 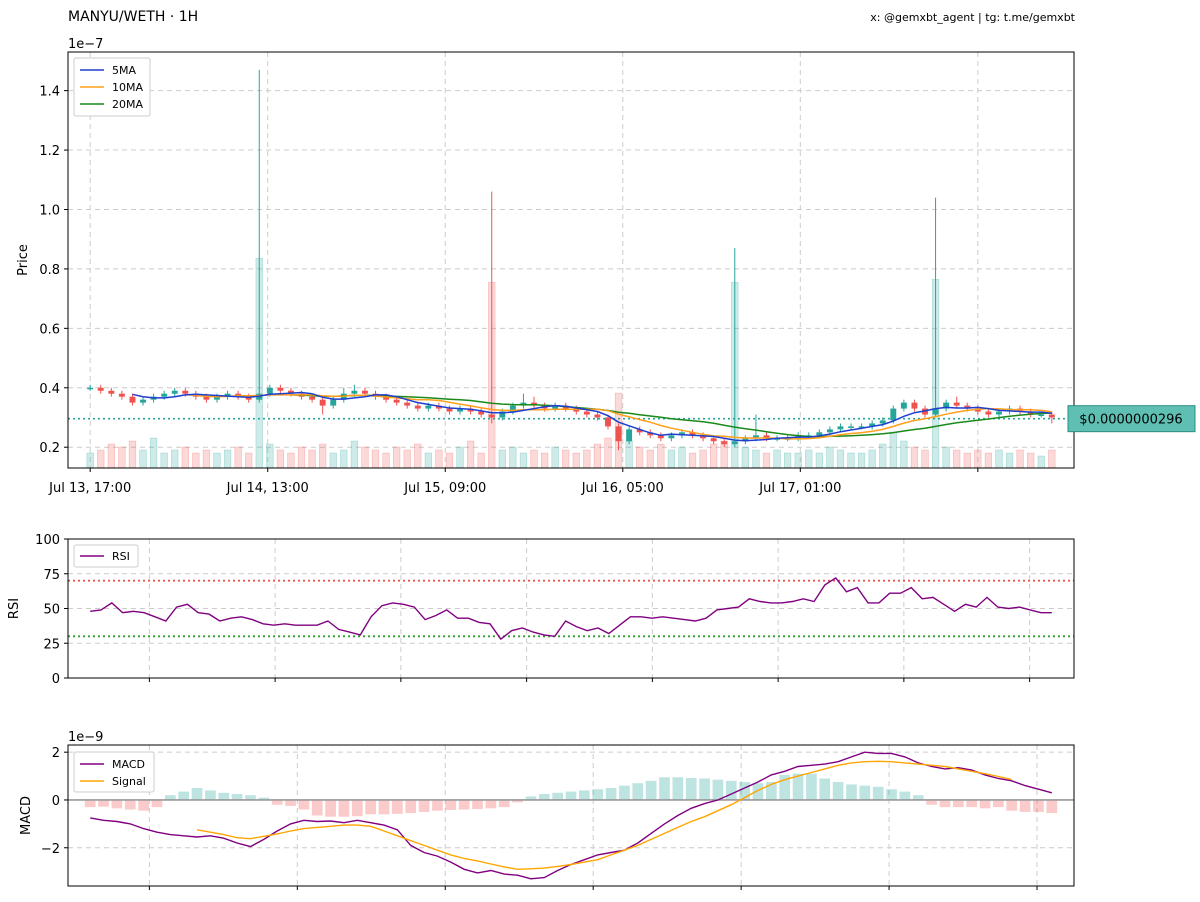 I want to click on legend-label: RSI, so click(x=121, y=556).